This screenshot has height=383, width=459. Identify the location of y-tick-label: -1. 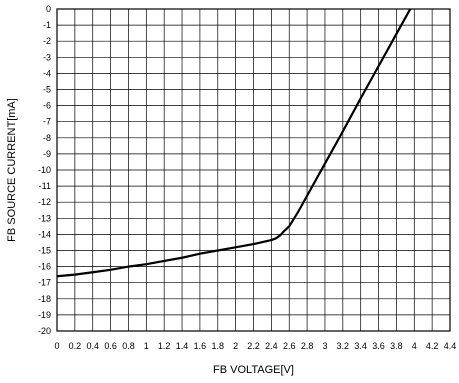
(47, 25).